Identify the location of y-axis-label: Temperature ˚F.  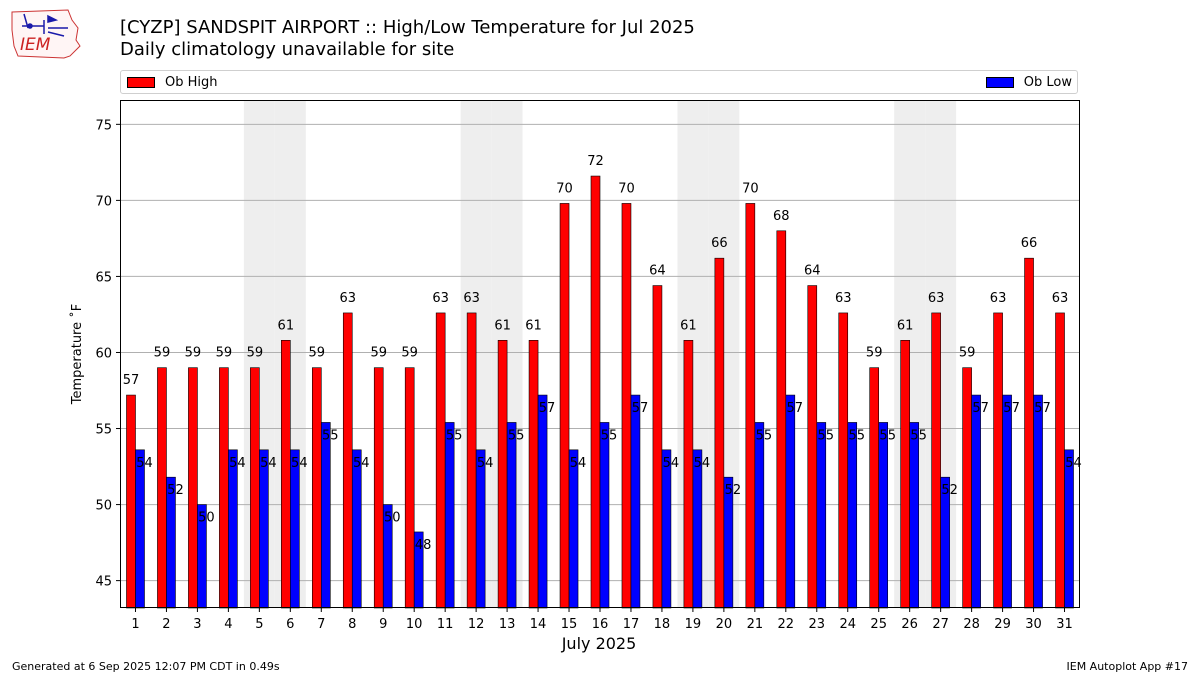
(77, 354).